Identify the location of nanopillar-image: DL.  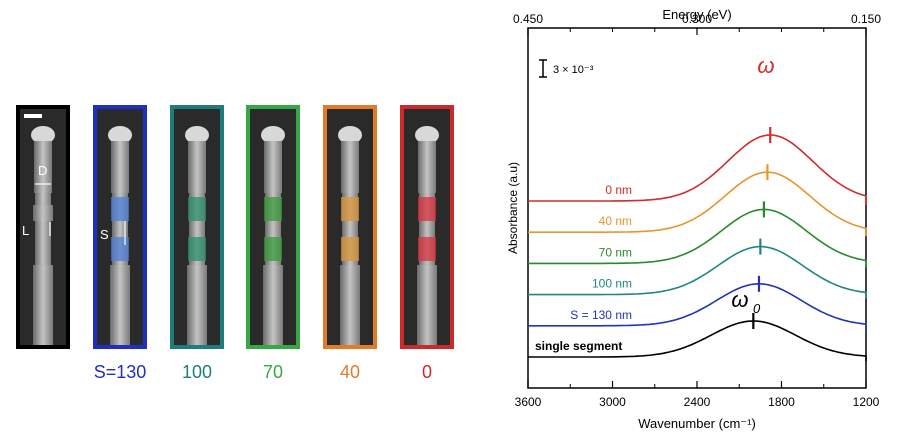
(43, 227).